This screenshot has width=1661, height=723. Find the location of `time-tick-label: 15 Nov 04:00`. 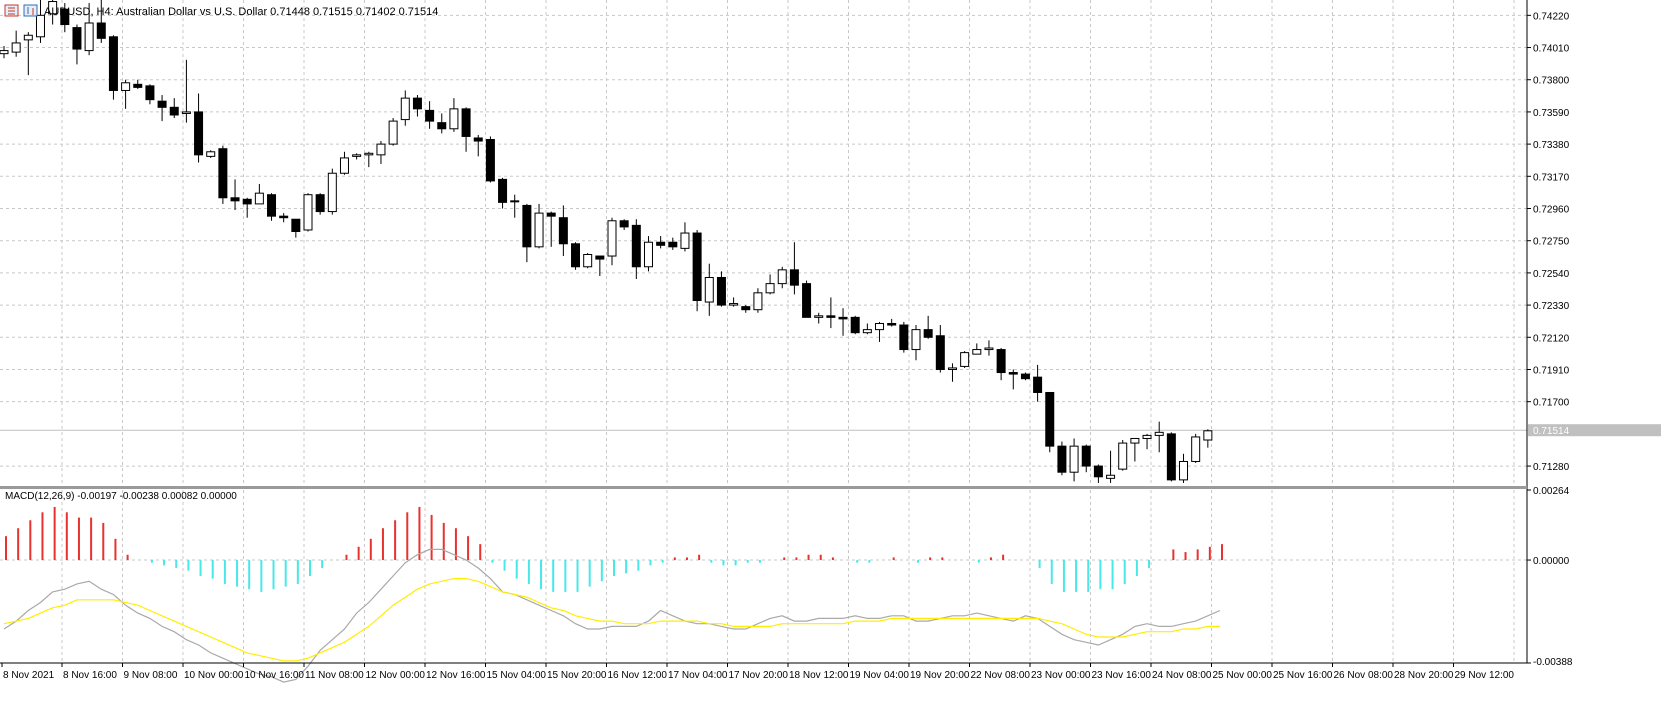

time-tick-label: 15 Nov 04:00 is located at coordinates (517, 675).